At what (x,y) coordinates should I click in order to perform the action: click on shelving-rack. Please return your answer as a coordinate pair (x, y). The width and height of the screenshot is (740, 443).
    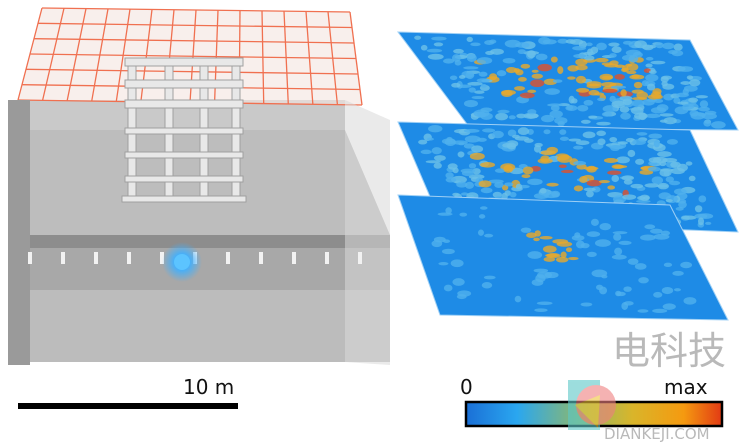
    Looking at the image, I should click on (184, 130).